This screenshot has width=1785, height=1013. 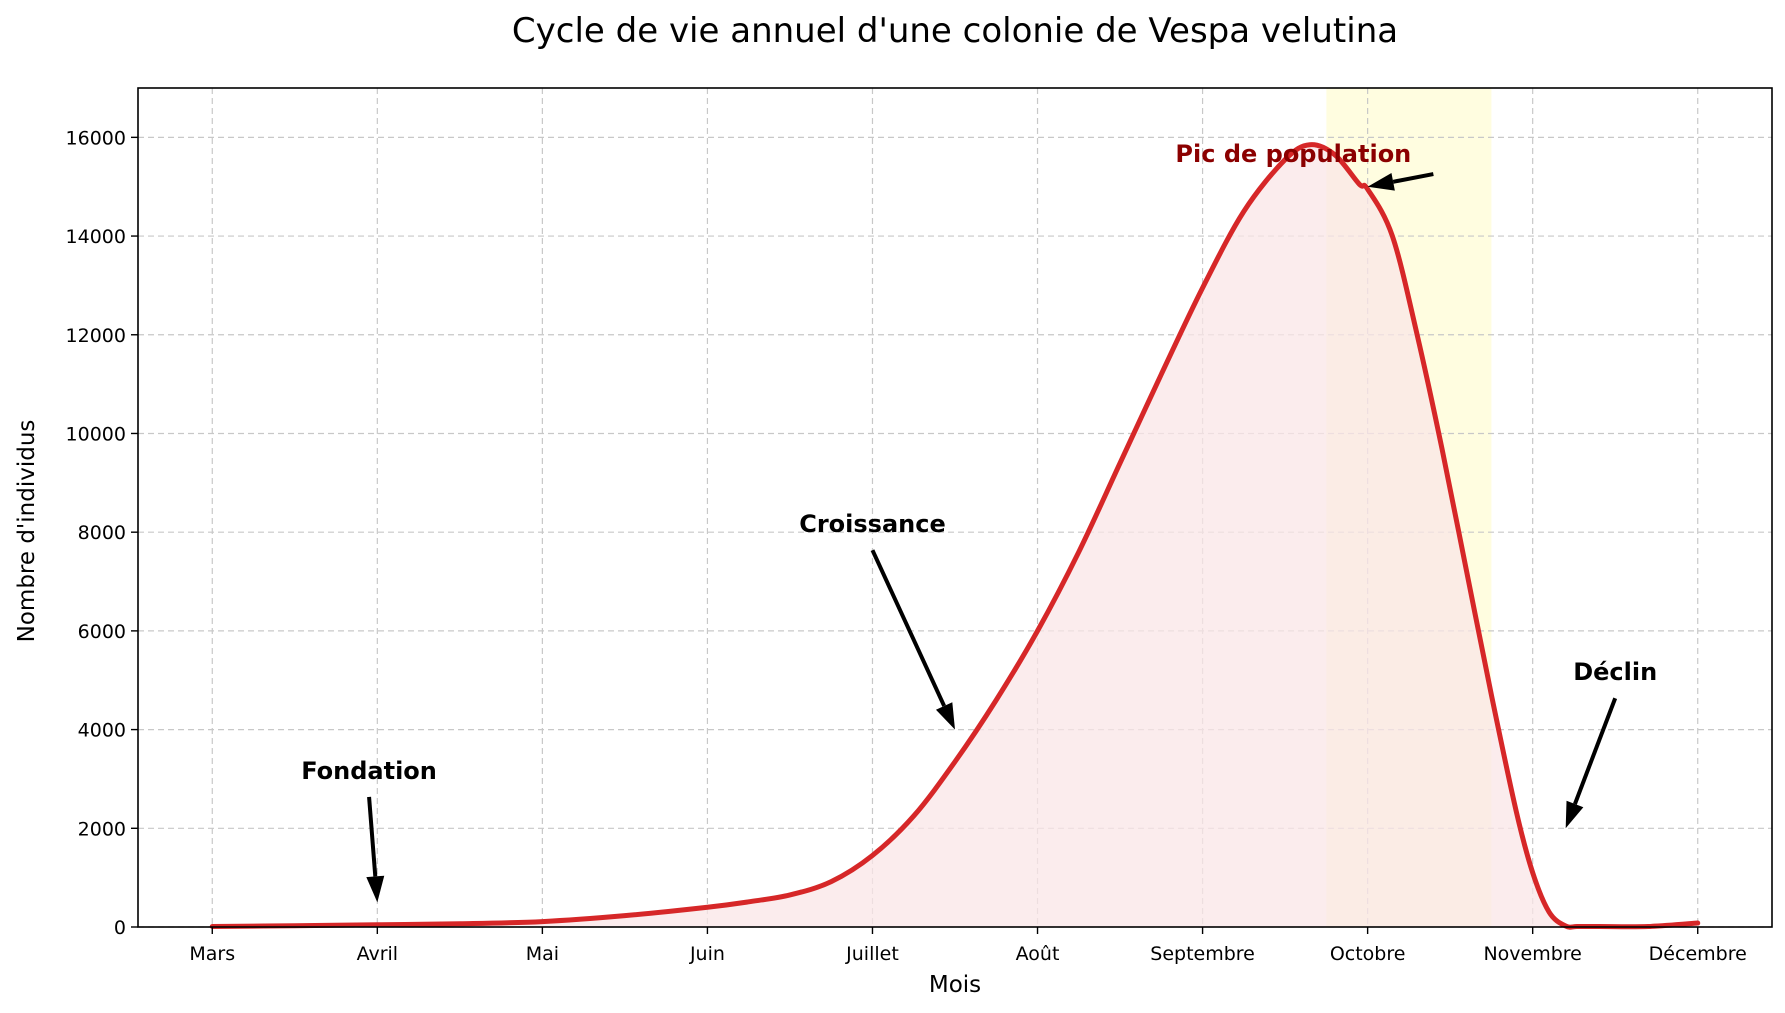 What do you see at coordinates (27, 531) in the screenshot?
I see `y-axis-label: Nombre d'individus` at bounding box center [27, 531].